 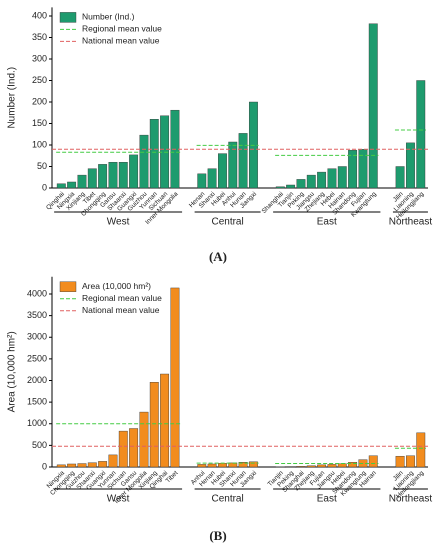 I want to click on panel-label: (A), so click(x=218, y=256).